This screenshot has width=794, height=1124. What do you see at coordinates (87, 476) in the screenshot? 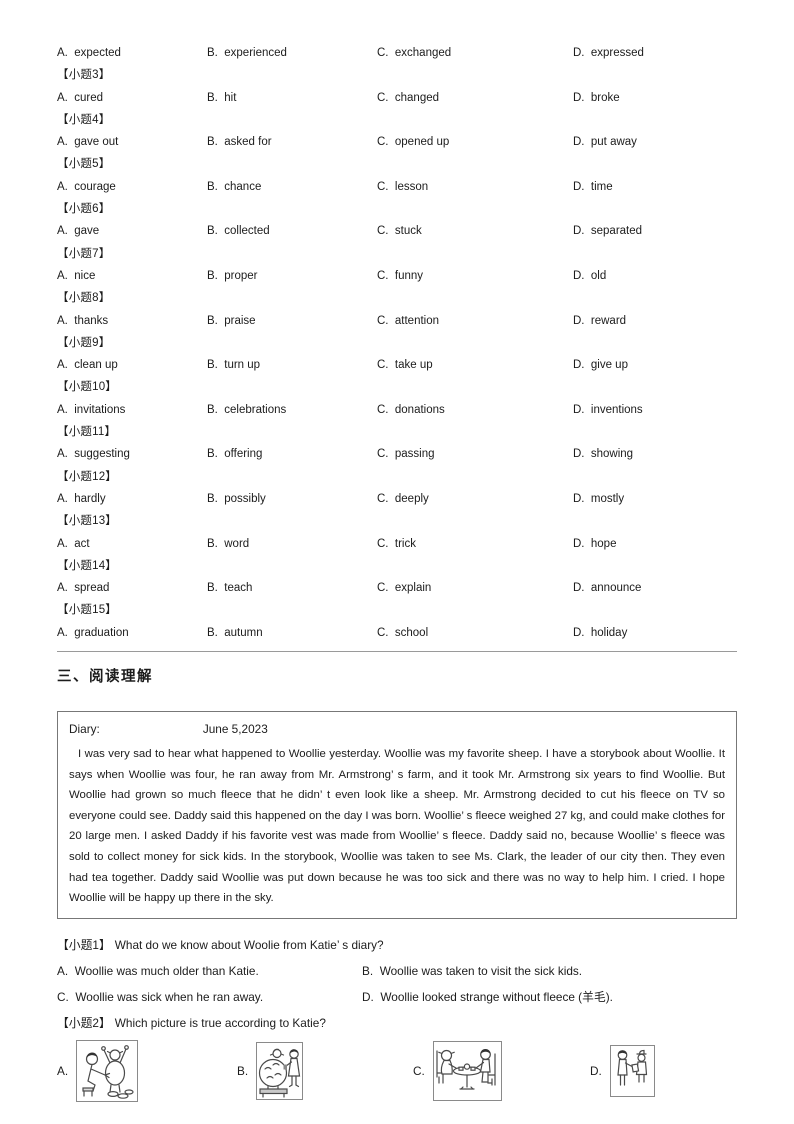
I see `question-number-label: 【小题12】` at bounding box center [87, 476].